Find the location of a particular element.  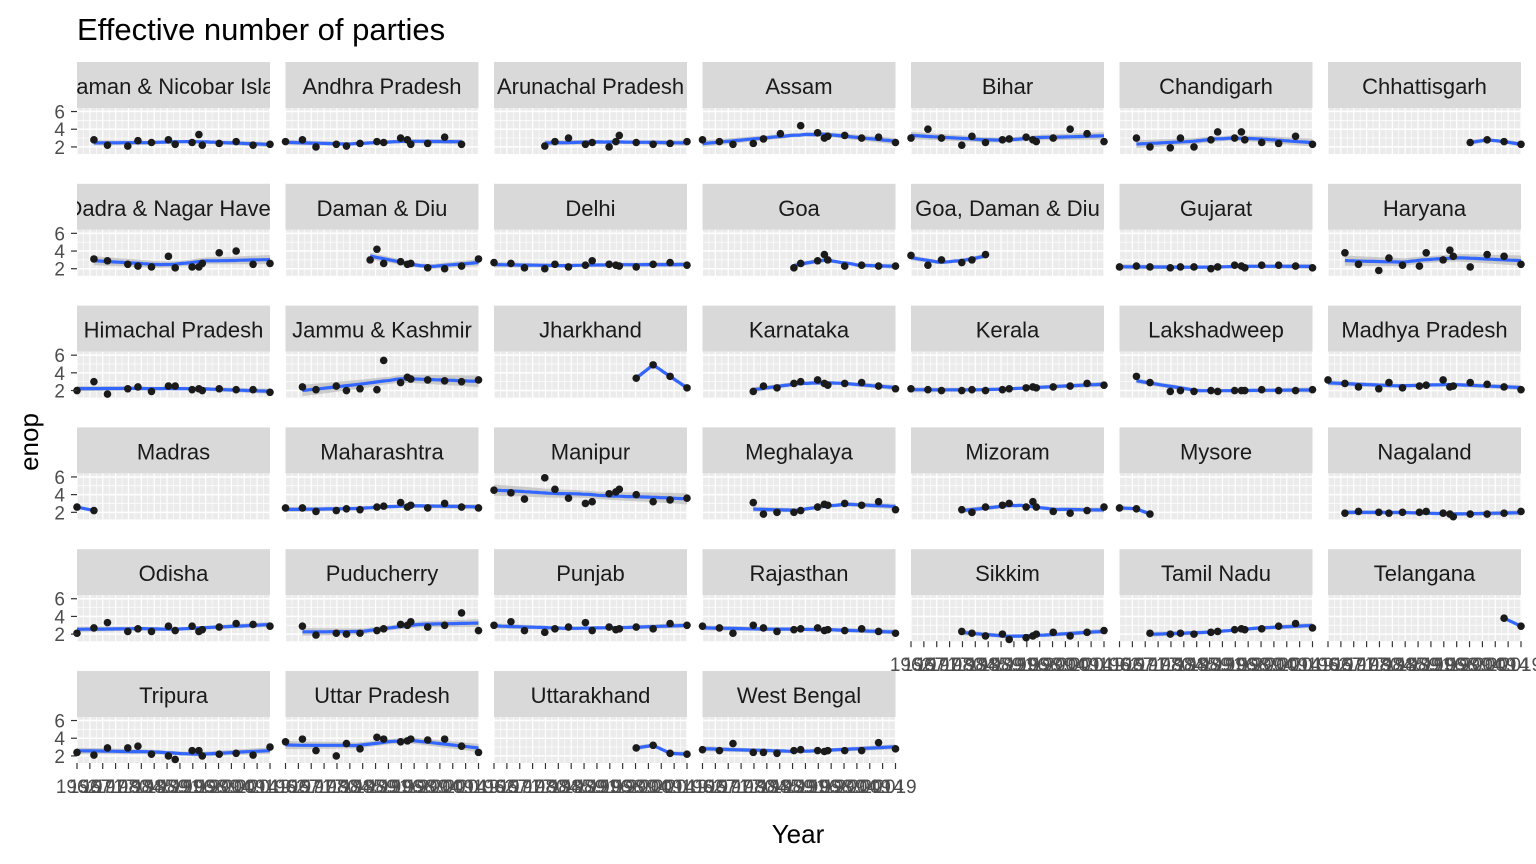

chart-title: Effective number of parties is located at coordinates (261, 29).